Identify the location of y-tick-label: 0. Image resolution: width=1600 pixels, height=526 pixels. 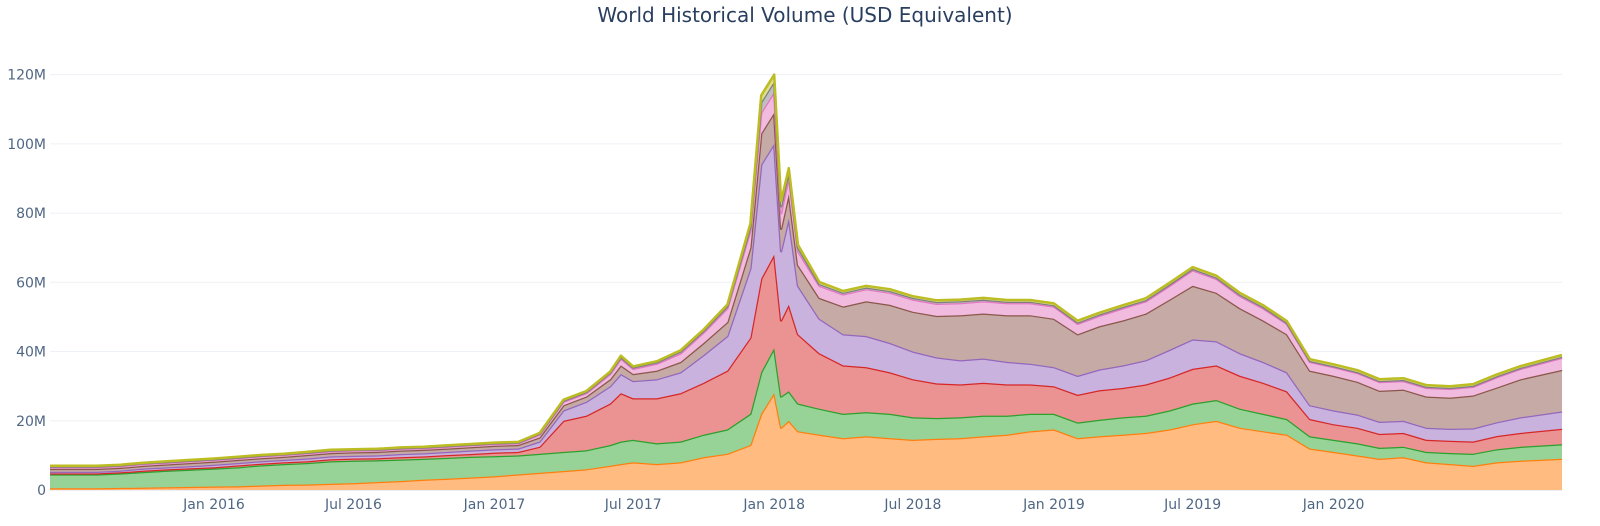
(41, 491).